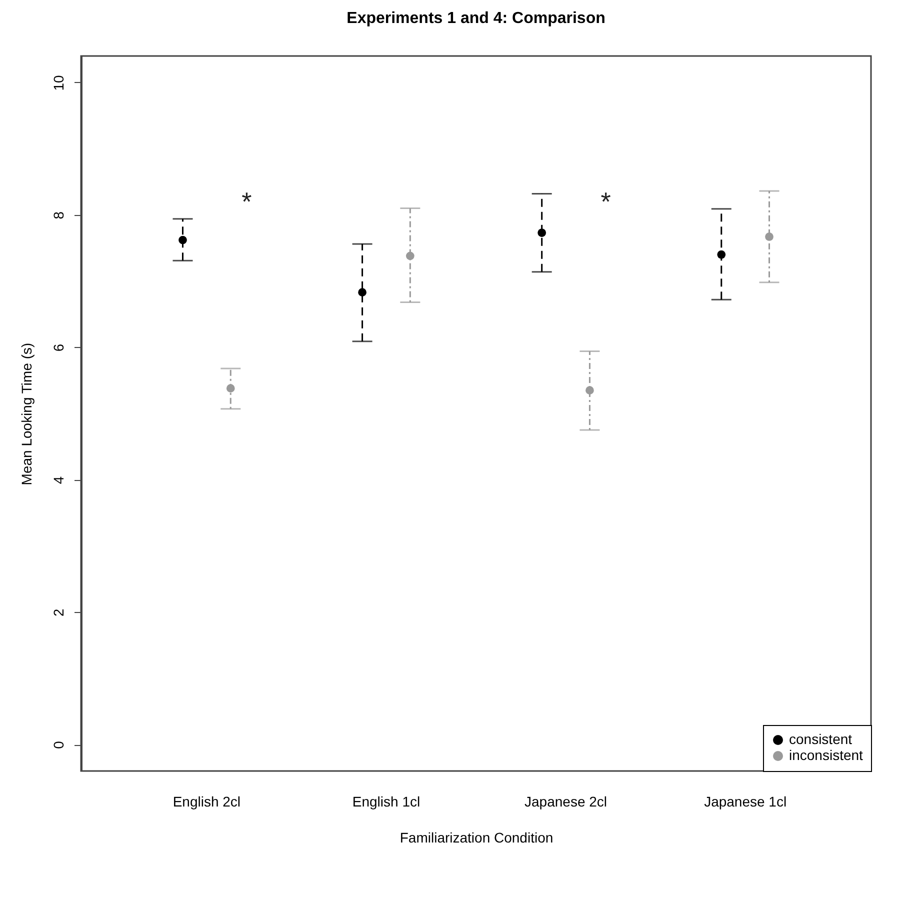 Image resolution: width=912 pixels, height=912 pixels. I want to click on x-tick-label: English 1cl, so click(386, 802).